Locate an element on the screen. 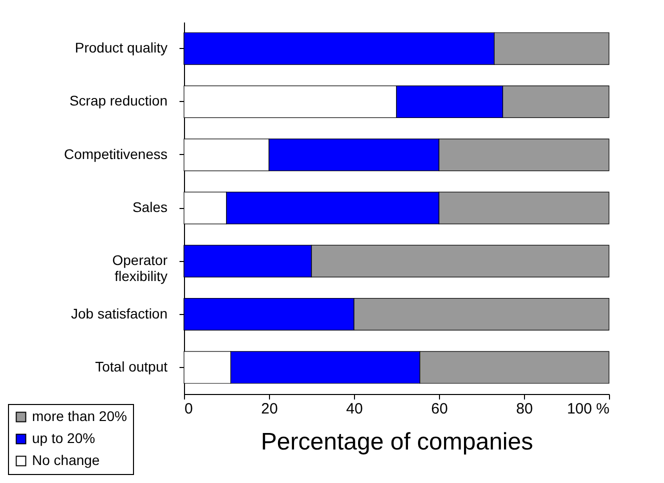  legend-label: more than 20% is located at coordinates (79, 416).